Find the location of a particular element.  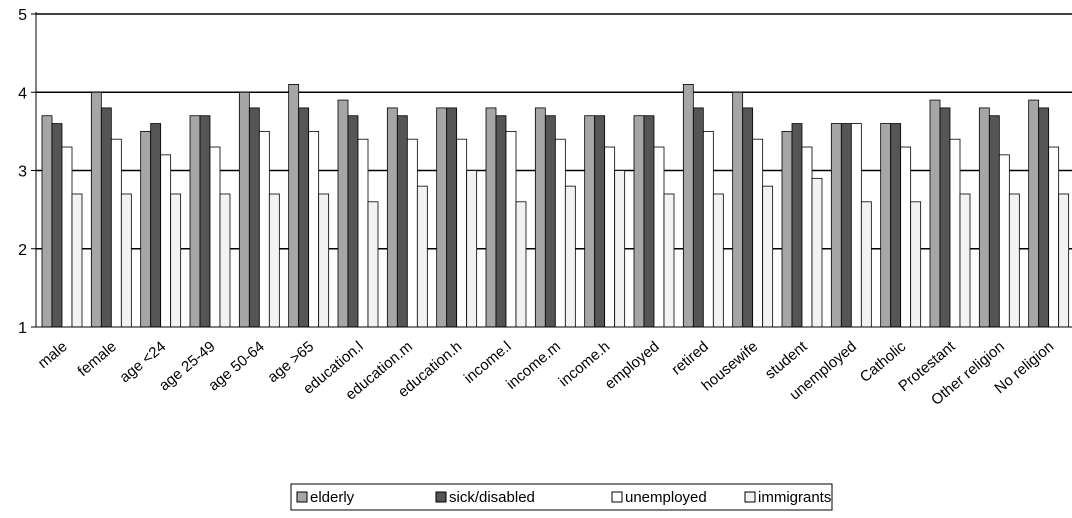

x-tick-label: employed is located at coordinates (632, 365).